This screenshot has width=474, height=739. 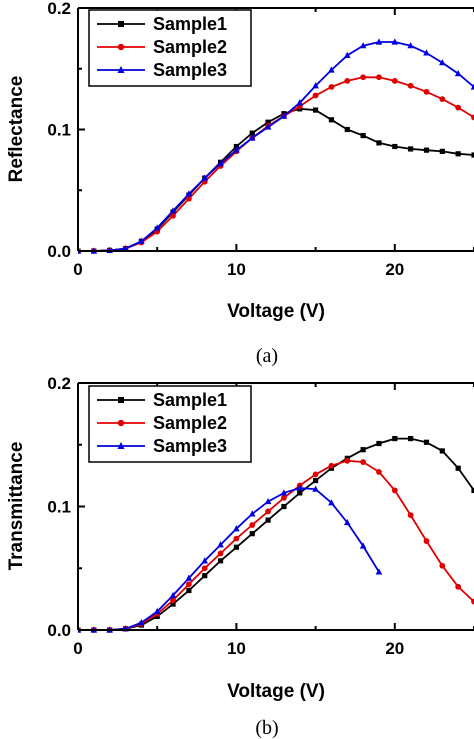 I want to click on legend-box, so click(x=170, y=48).